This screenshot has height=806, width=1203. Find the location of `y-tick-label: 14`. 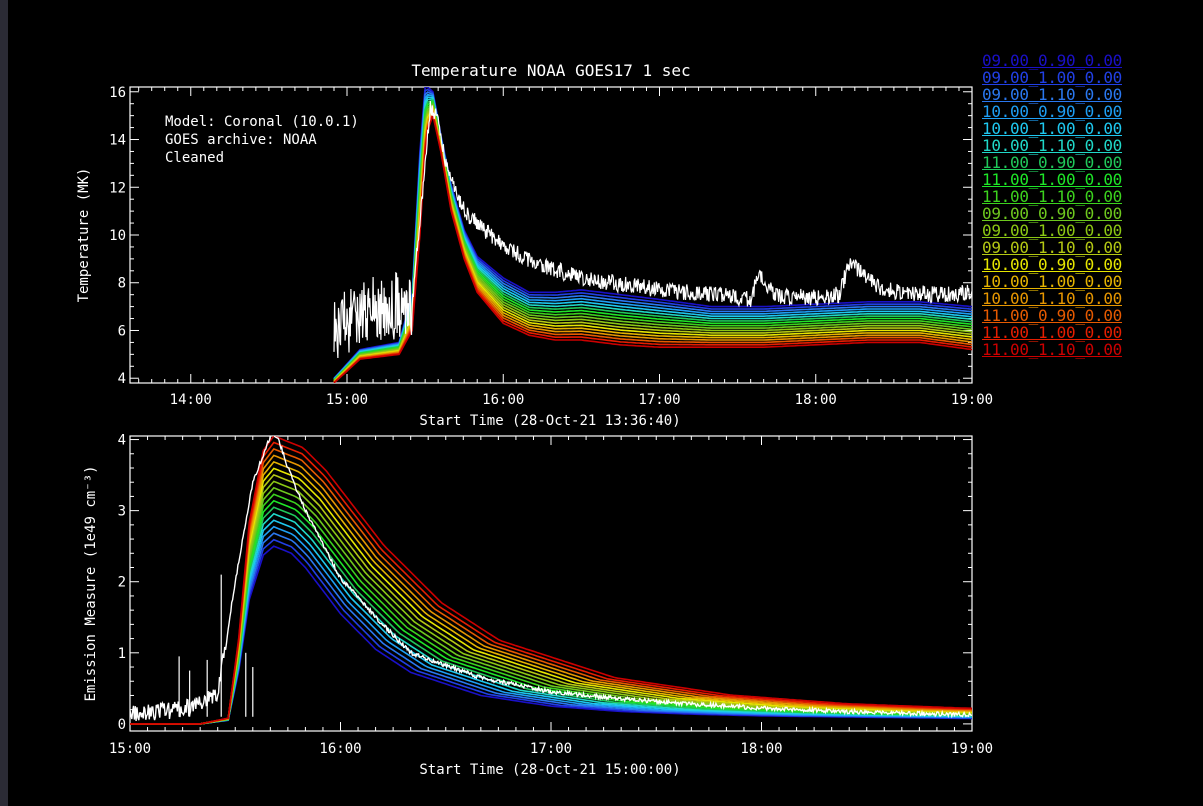

y-tick-label: 14 is located at coordinates (117, 141).